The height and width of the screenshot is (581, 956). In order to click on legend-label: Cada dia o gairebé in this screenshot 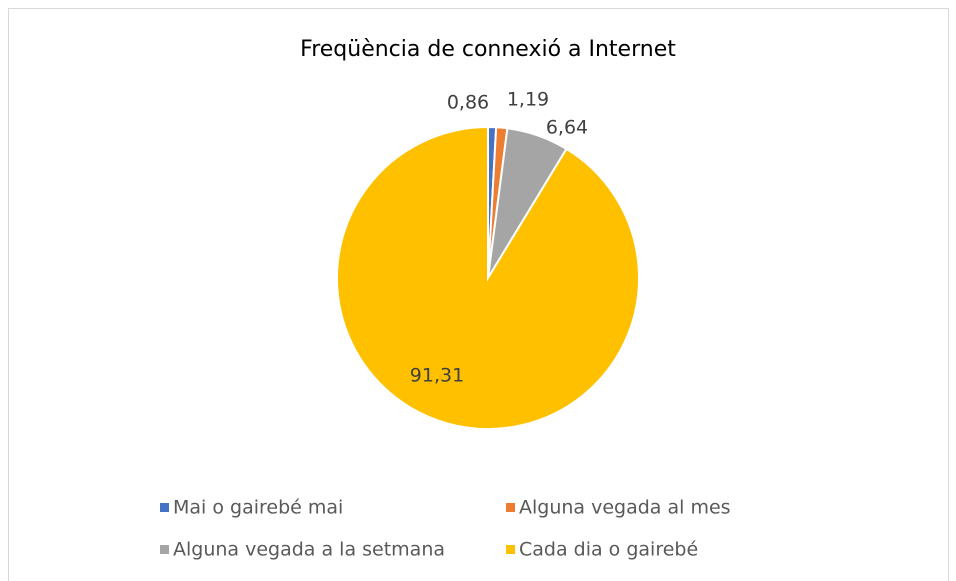, I will do `click(608, 550)`.